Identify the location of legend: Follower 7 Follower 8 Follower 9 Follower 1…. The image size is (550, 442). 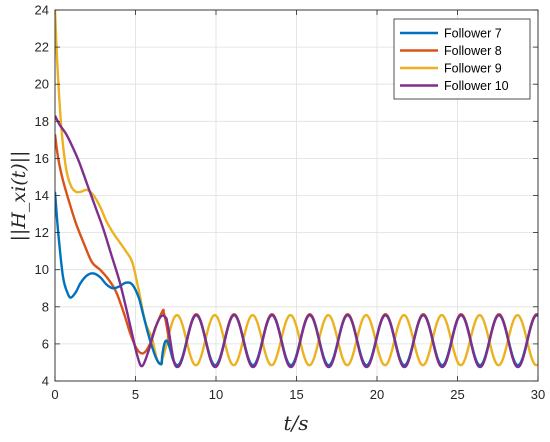
(462, 59).